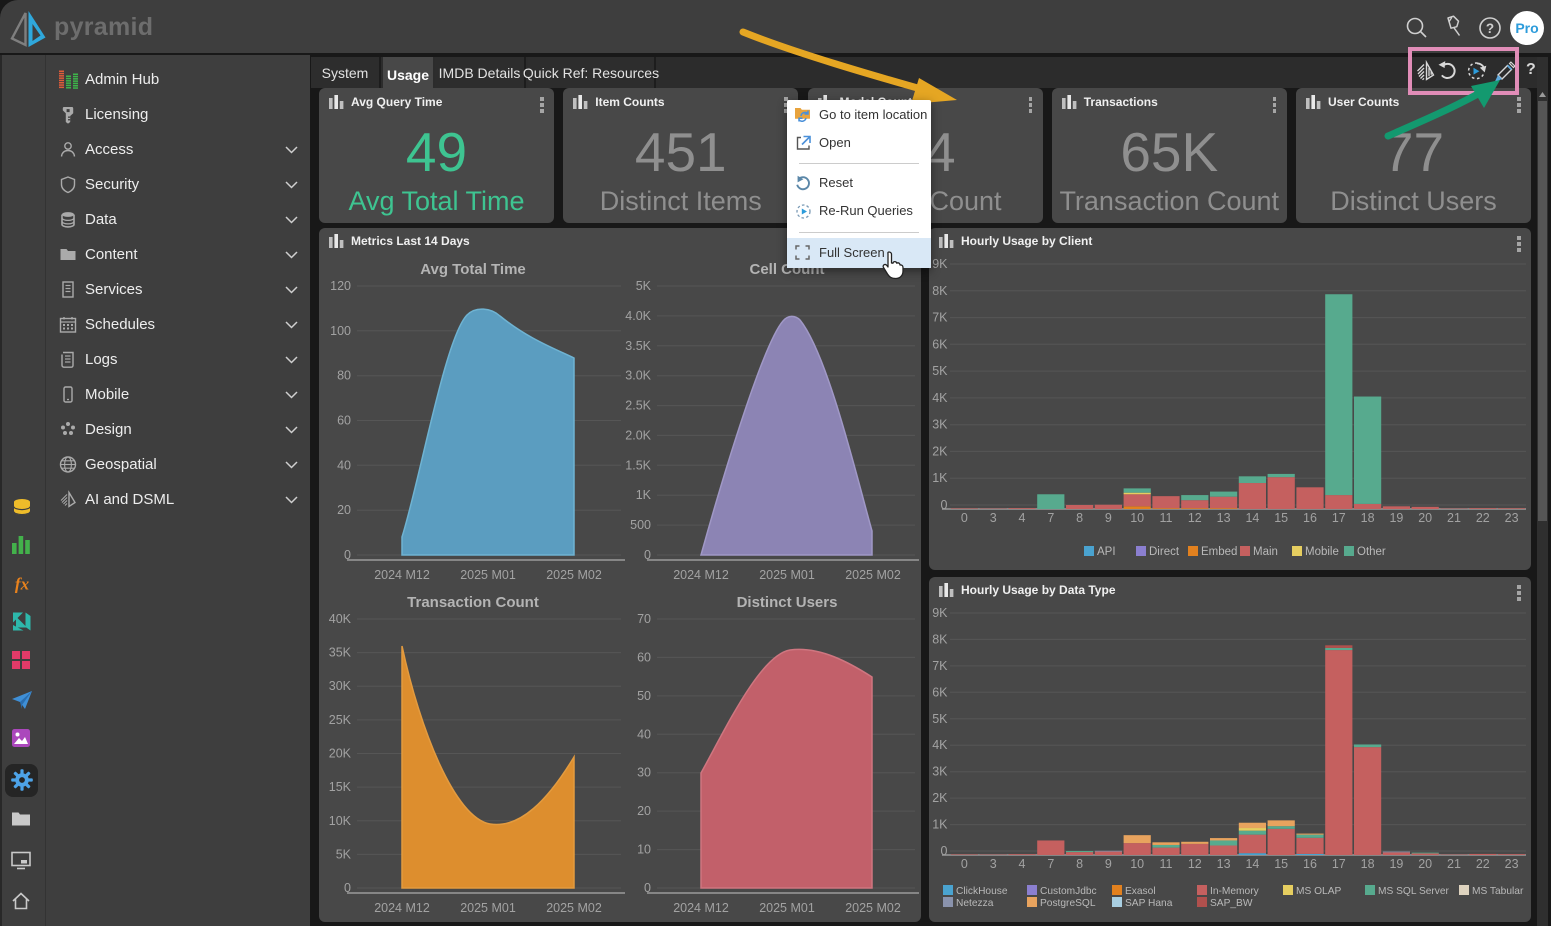 The height and width of the screenshot is (926, 1551). I want to click on svg-text: Exasol, so click(1140, 891).